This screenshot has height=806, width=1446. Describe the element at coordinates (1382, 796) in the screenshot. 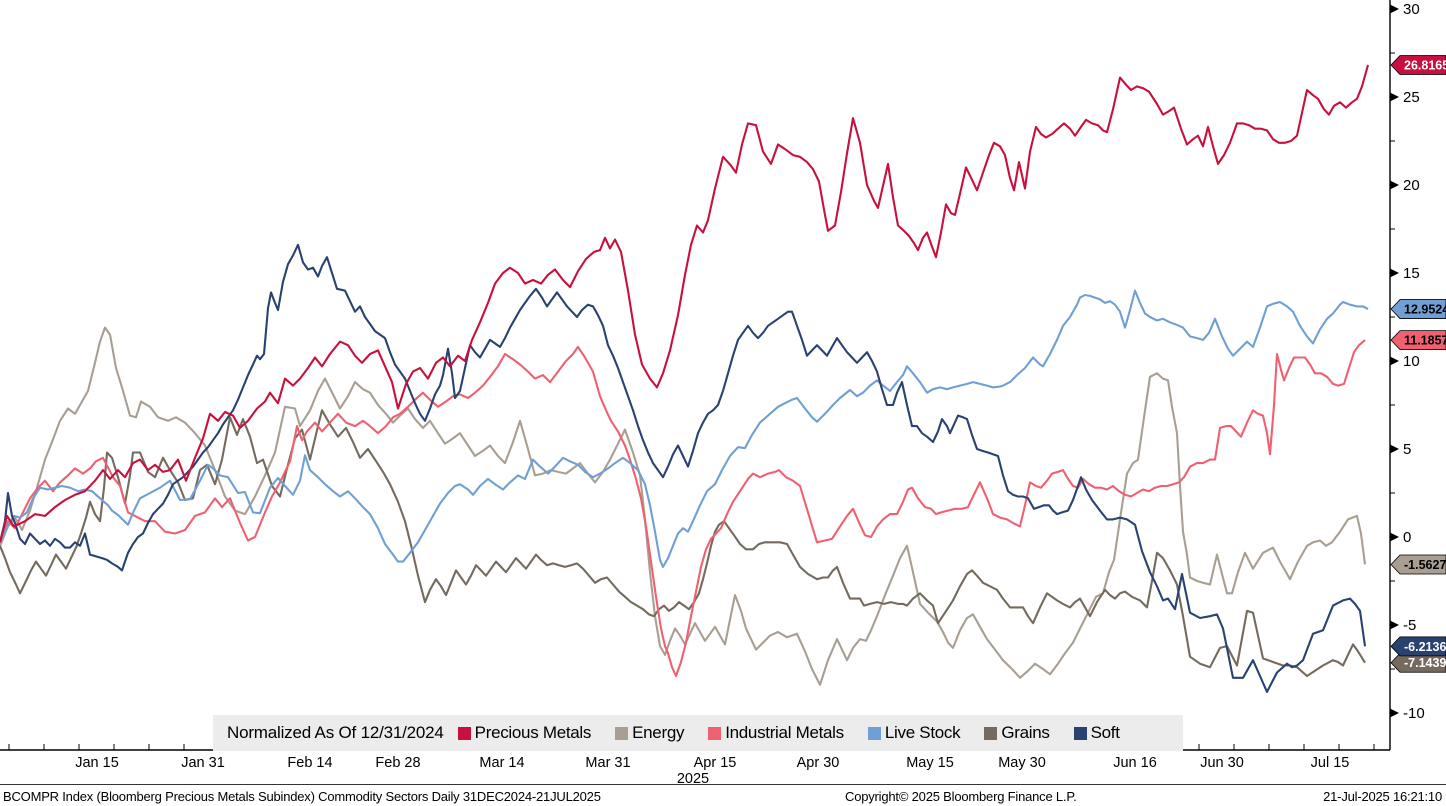

I see `timestamp-text: 21-Jul-2025 16:21:10` at that location.